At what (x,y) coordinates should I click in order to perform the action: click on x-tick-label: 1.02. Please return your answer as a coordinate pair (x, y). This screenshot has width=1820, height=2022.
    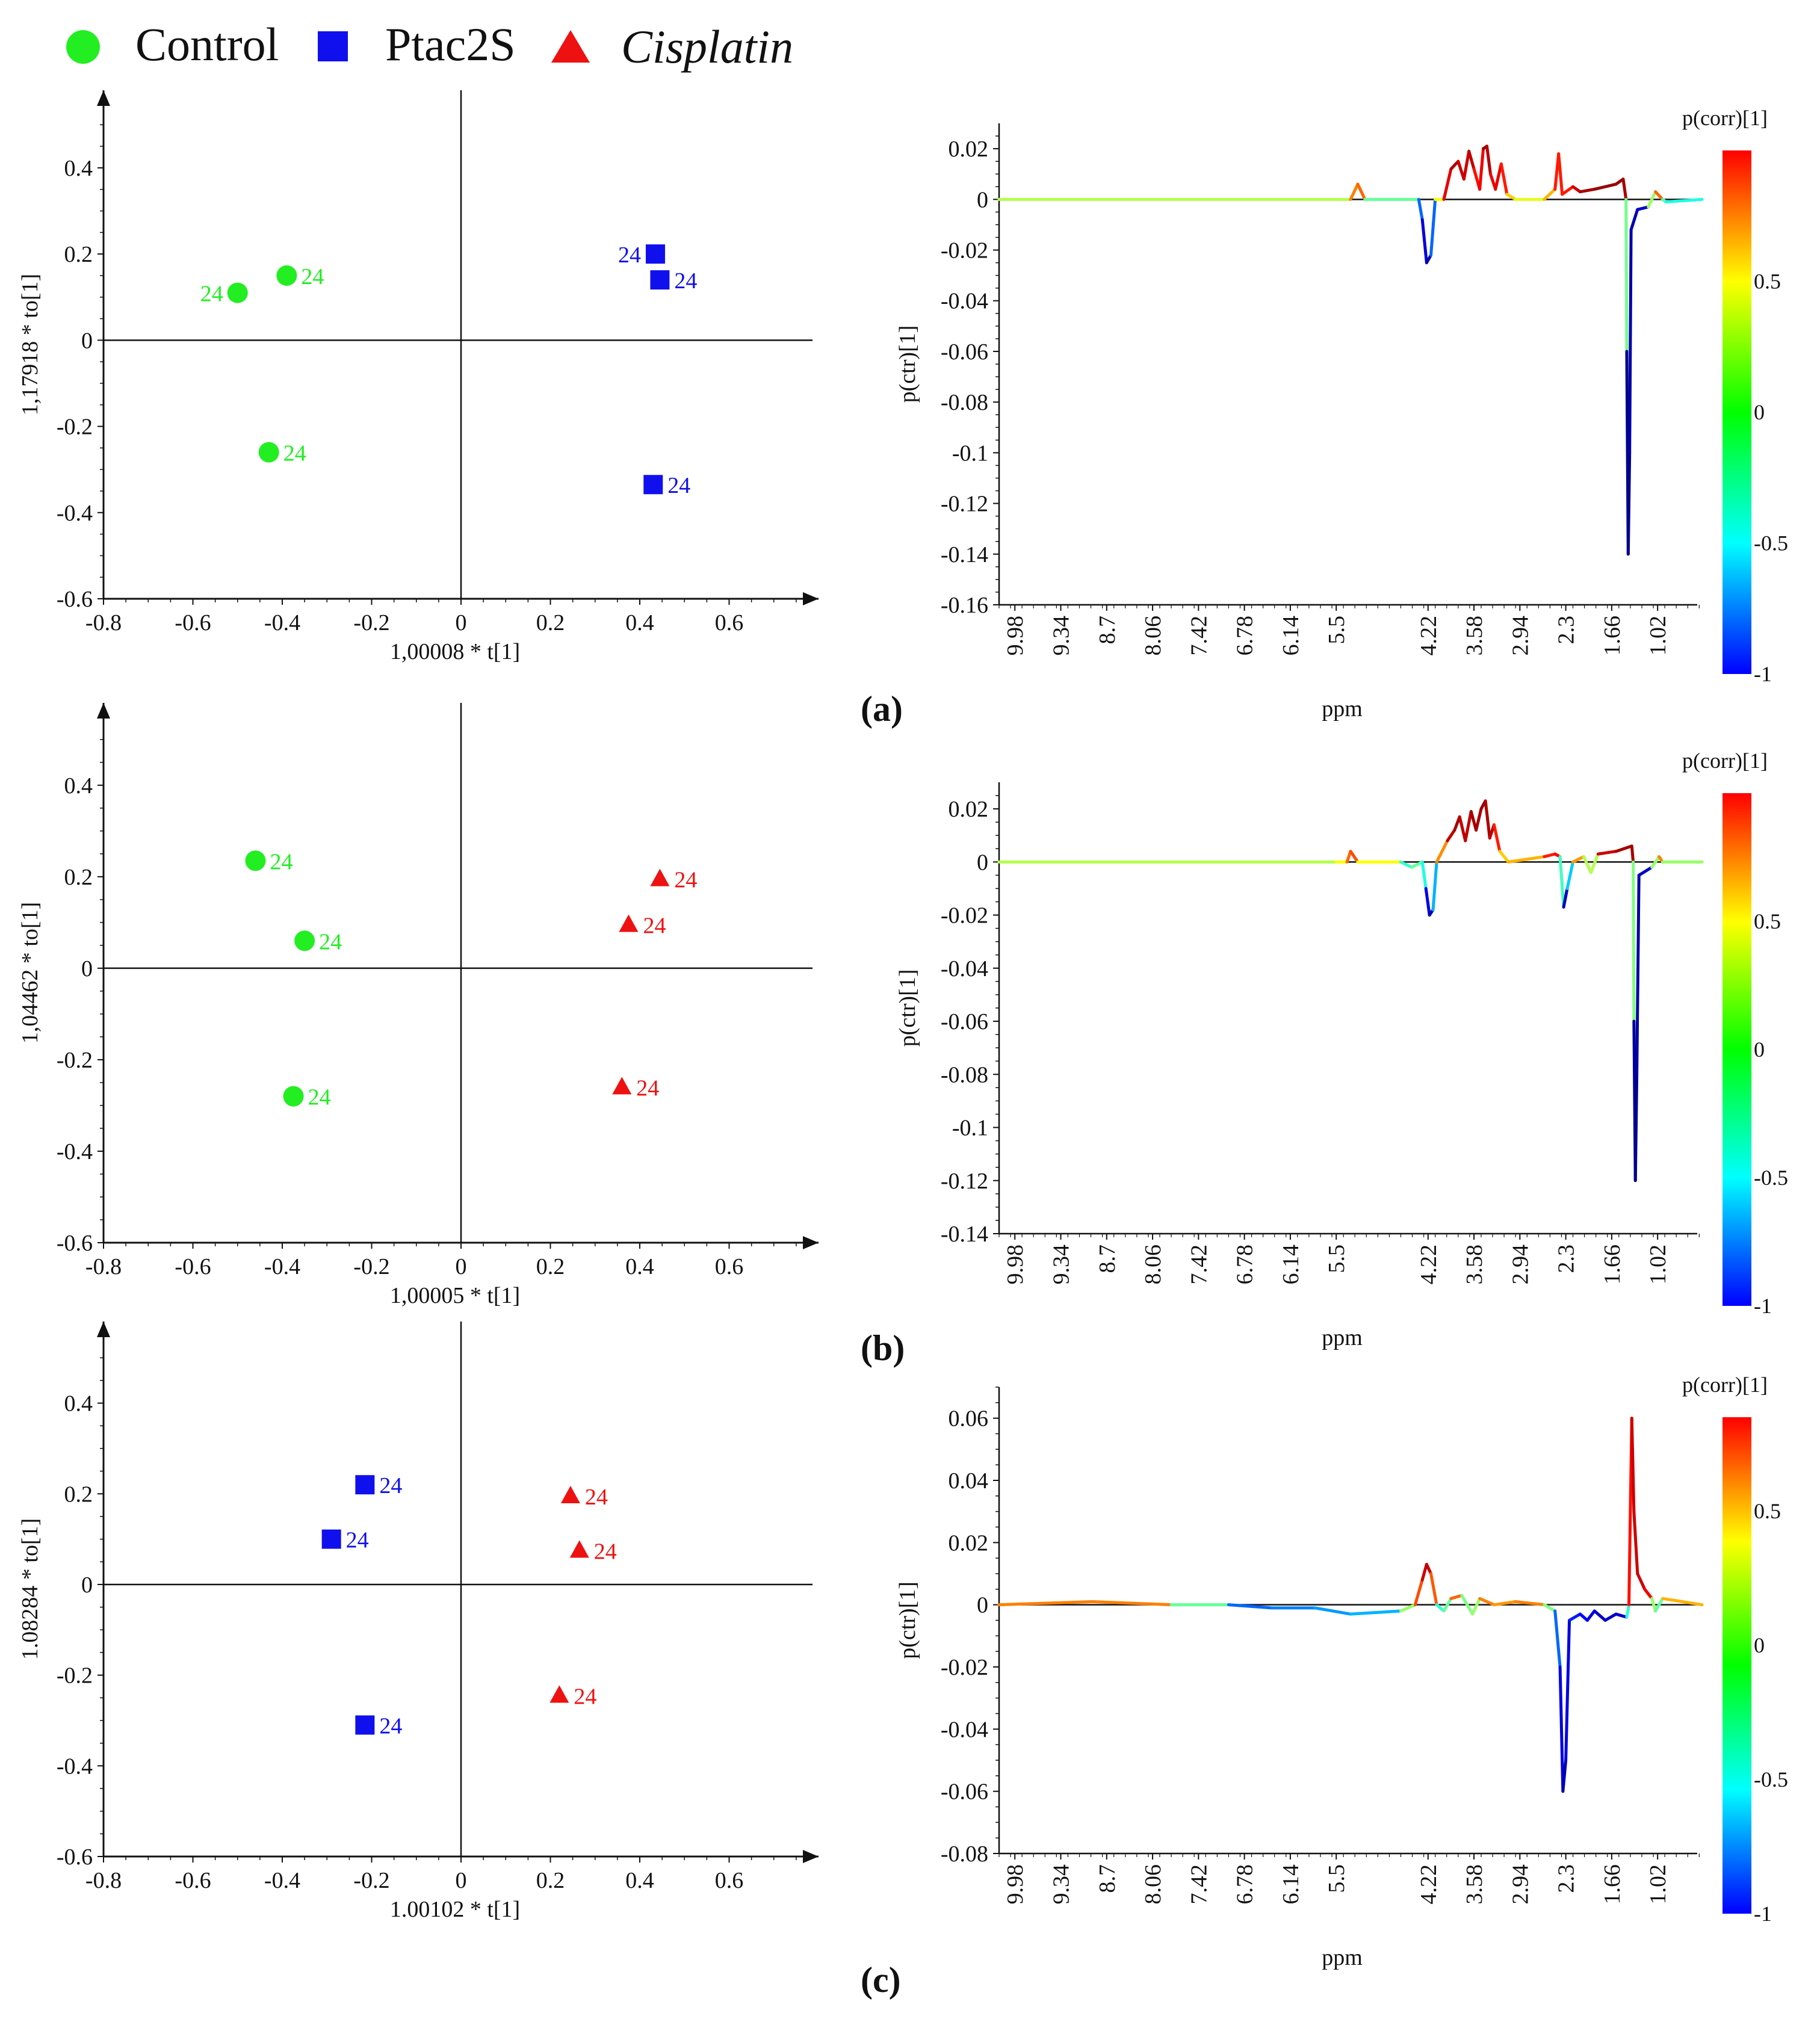
    Looking at the image, I should click on (1658, 1264).